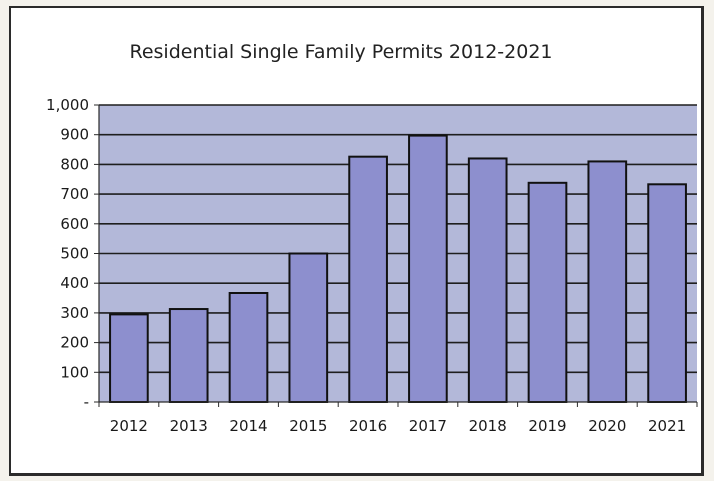  What do you see at coordinates (308, 327) in the screenshot?
I see `bar-2015` at bounding box center [308, 327].